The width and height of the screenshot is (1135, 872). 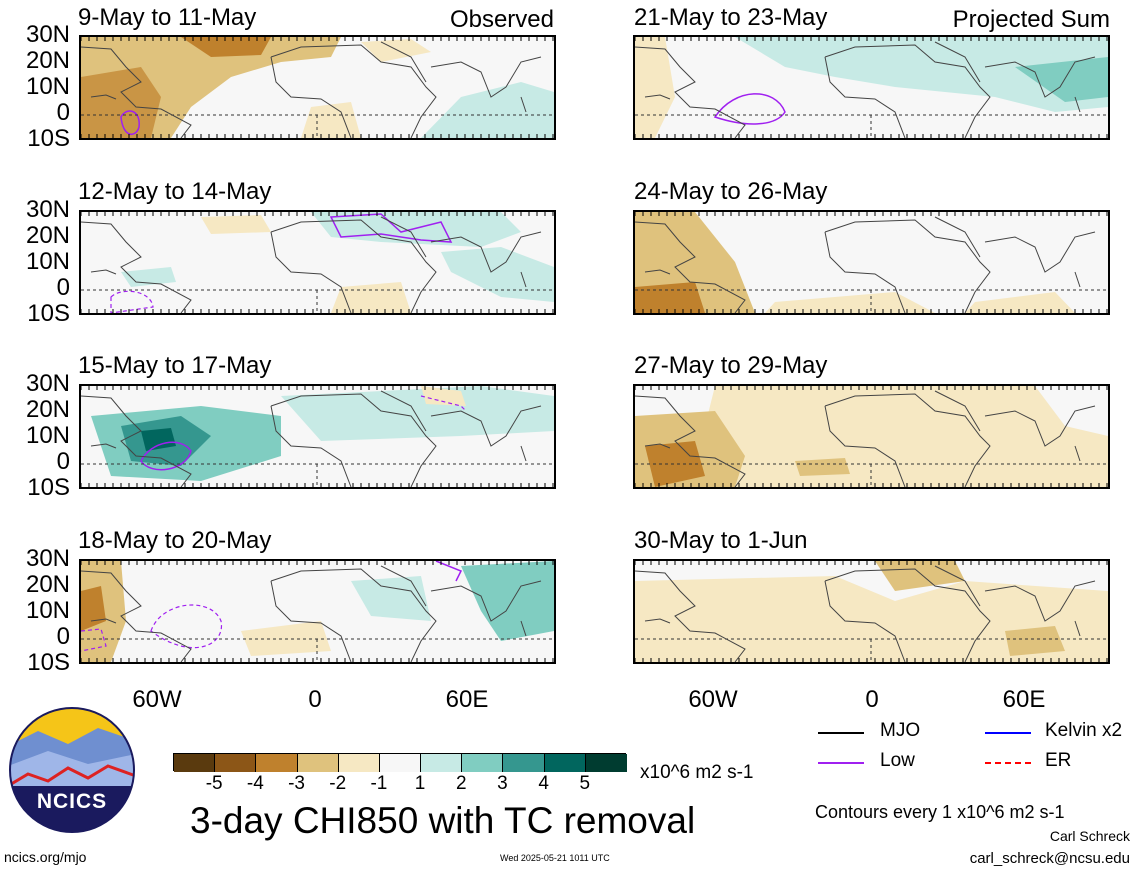 What do you see at coordinates (47, 409) in the screenshot?
I see `lat-label-row3-20n: 20N` at bounding box center [47, 409].